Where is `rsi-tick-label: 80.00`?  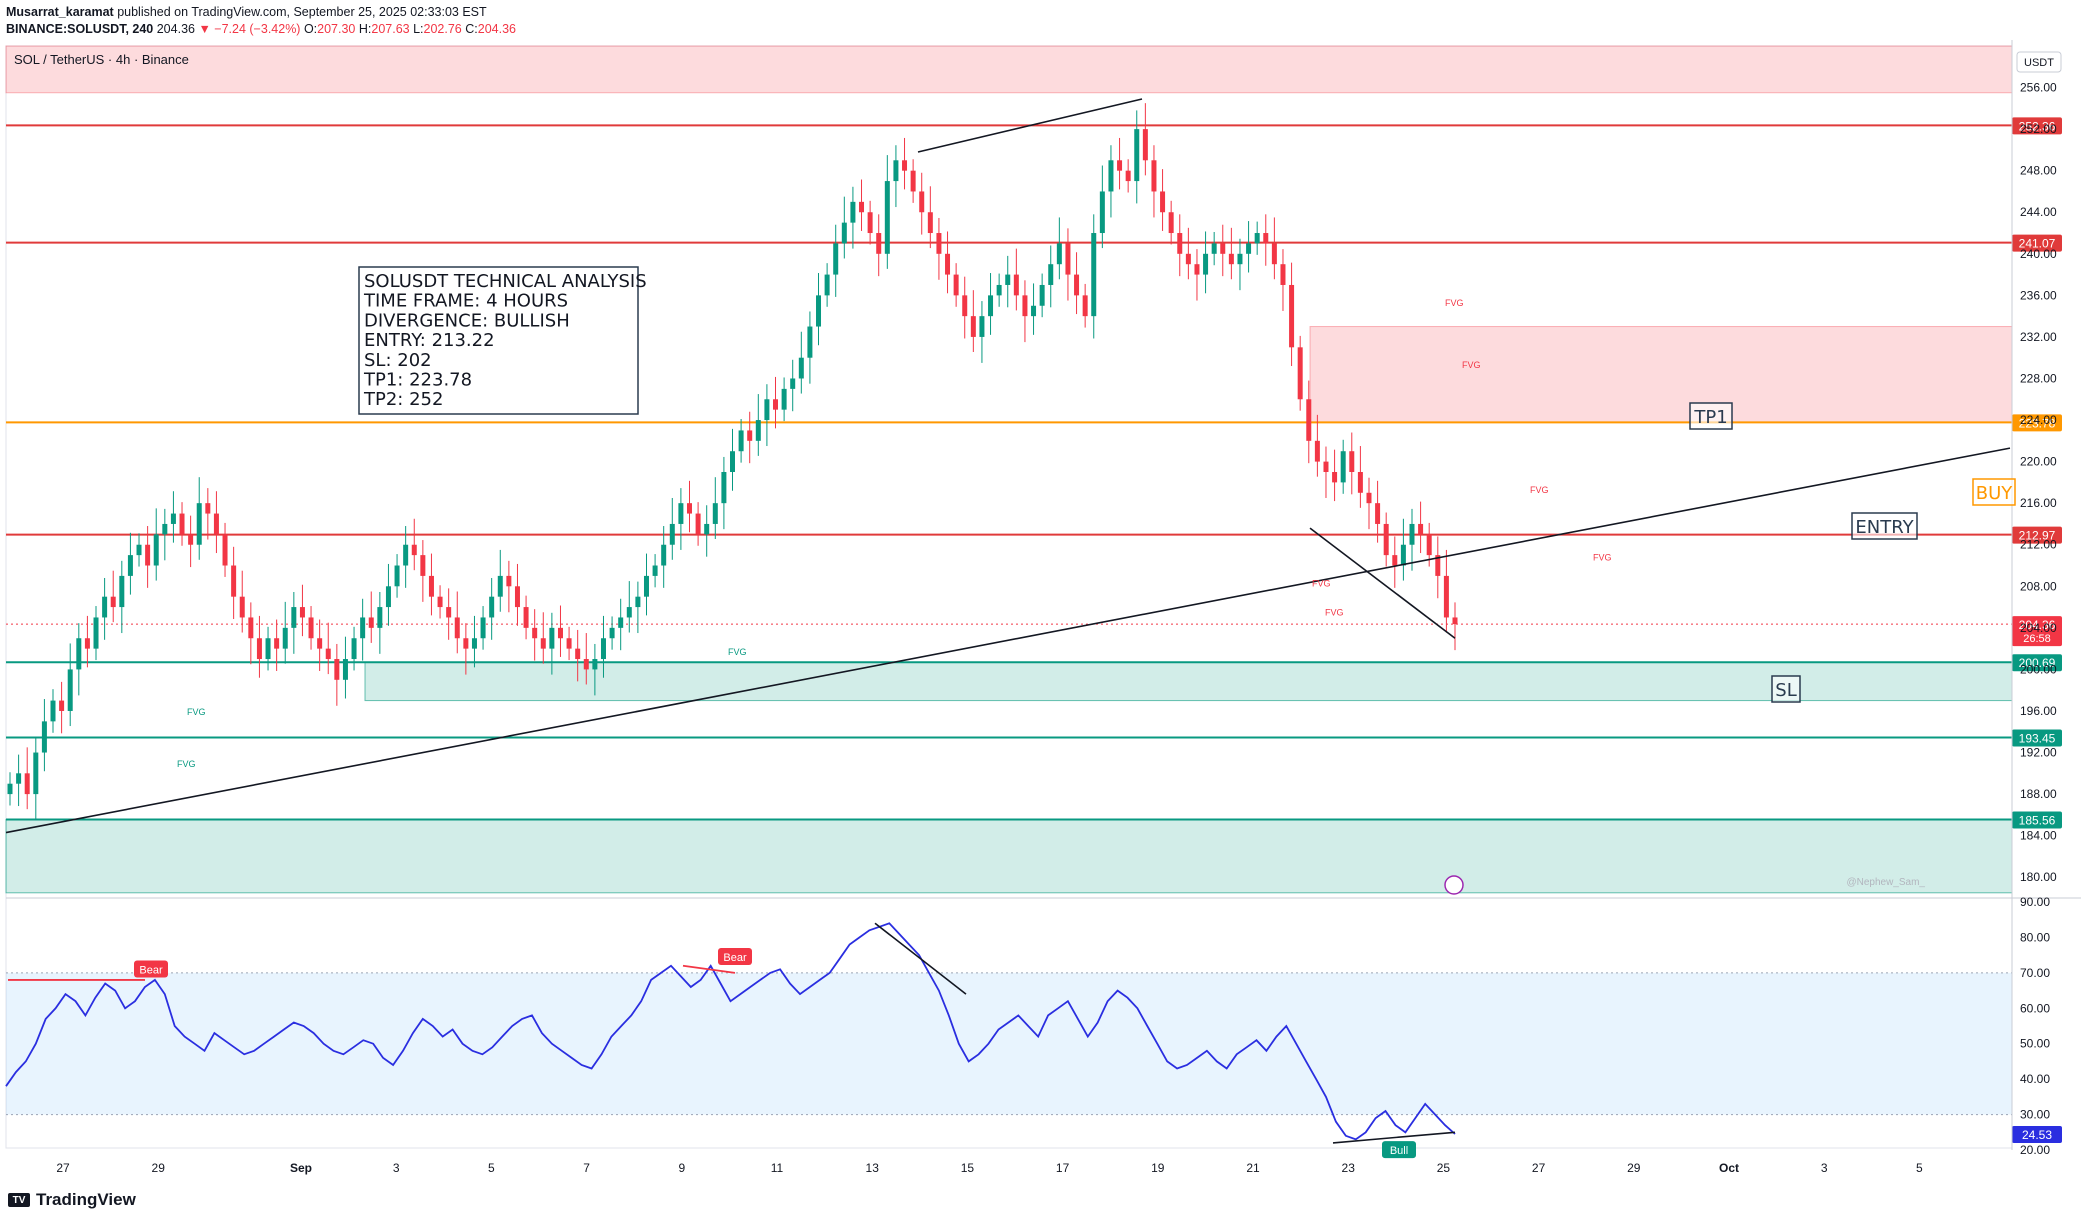
rsi-tick-label: 80.00 is located at coordinates (2035, 937).